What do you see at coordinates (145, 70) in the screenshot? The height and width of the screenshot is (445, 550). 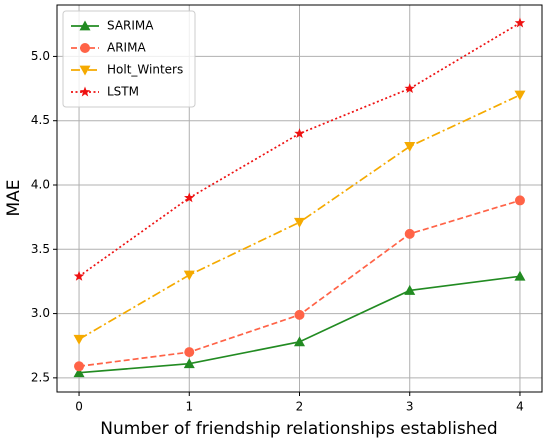 I see `legend-label: Holt_Winters` at bounding box center [145, 70].